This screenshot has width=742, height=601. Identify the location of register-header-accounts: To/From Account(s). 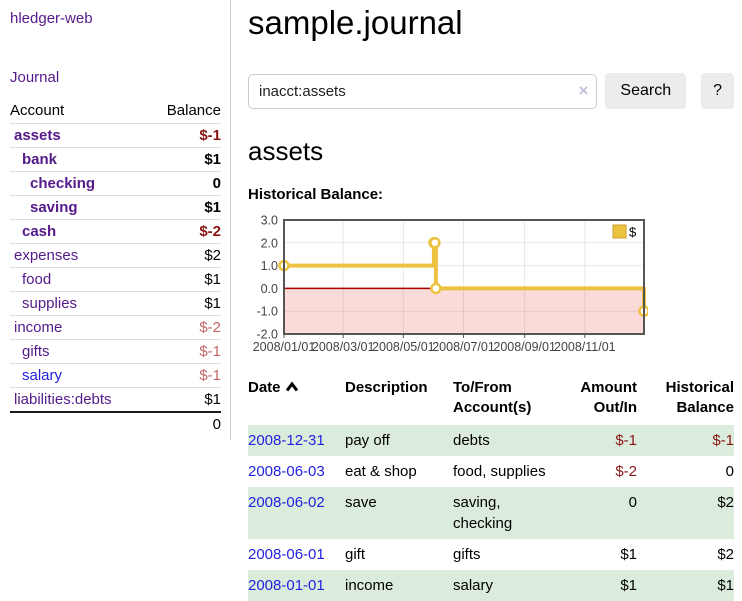
(492, 398).